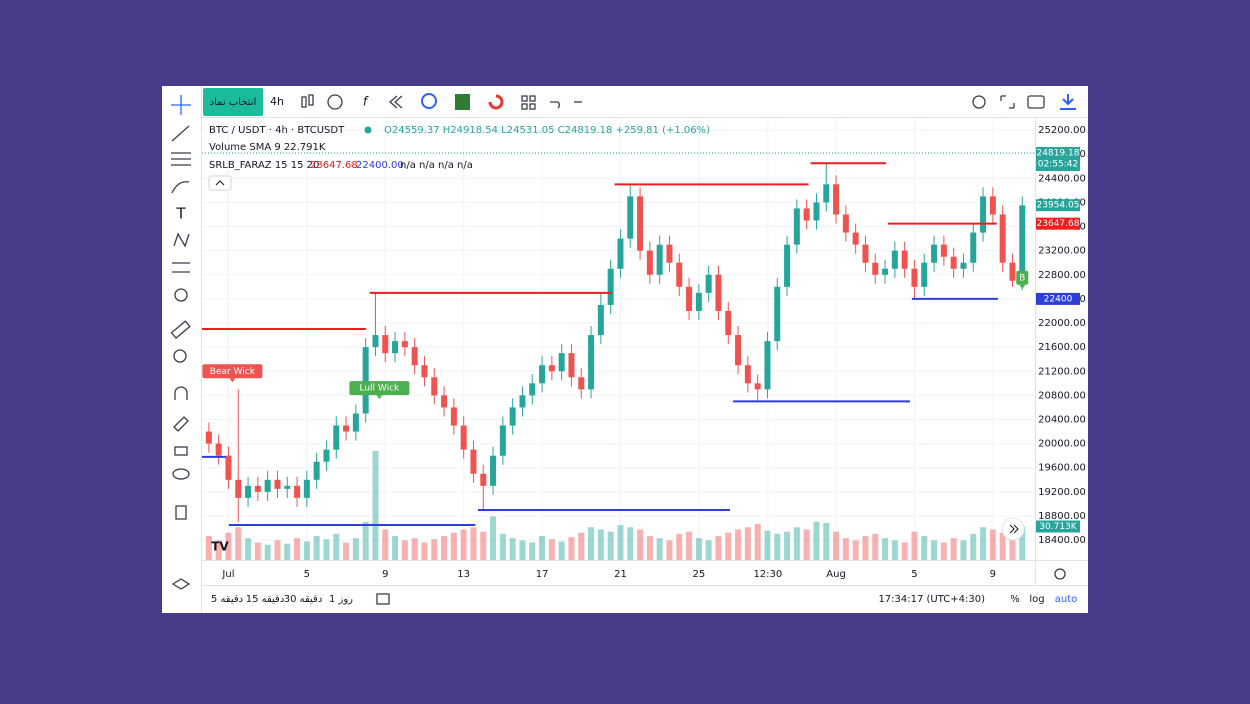 This screenshot has width=1250, height=704. I want to click on pattern-tool, so click(181, 240).